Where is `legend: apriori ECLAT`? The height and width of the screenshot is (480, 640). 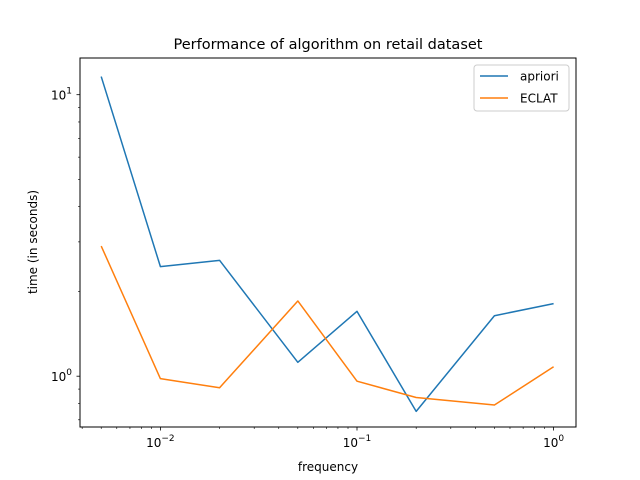
legend: apriori ECLAT is located at coordinates (521, 88).